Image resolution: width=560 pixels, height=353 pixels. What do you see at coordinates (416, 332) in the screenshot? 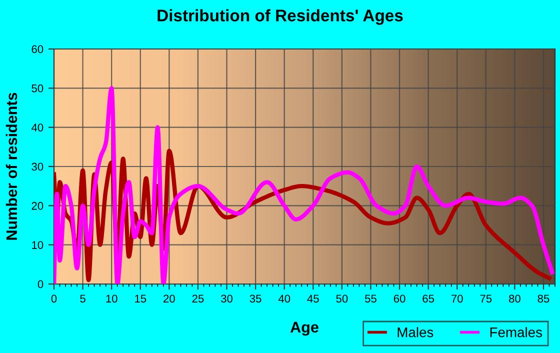
I see `legend-label: Males` at bounding box center [416, 332].